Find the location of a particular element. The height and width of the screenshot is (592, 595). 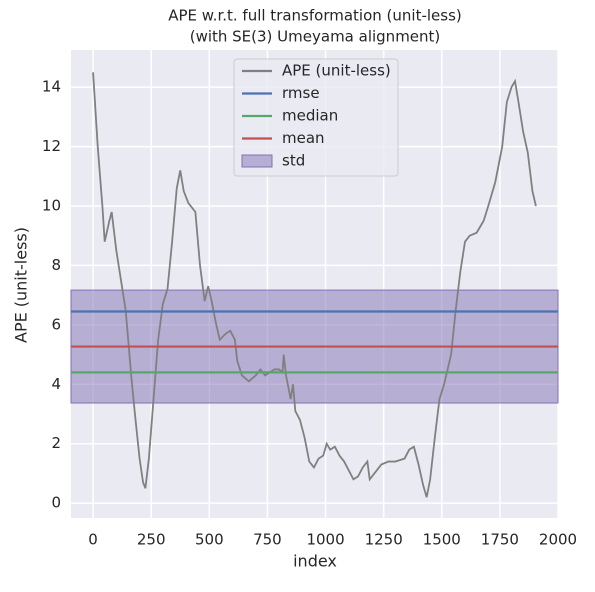

y-tick-label: 14 is located at coordinates (51, 87).